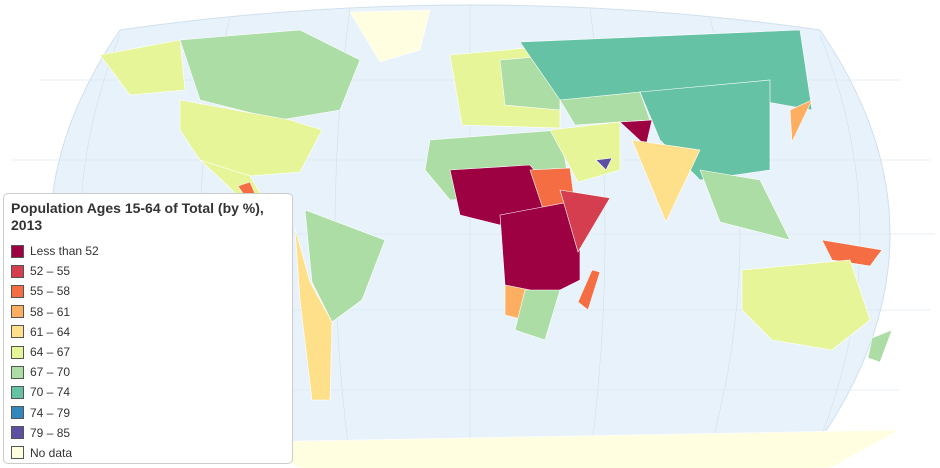 This screenshot has height=468, width=940. Describe the element at coordinates (148, 433) in the screenshot. I see `legend-item: 79 – 85` at that location.